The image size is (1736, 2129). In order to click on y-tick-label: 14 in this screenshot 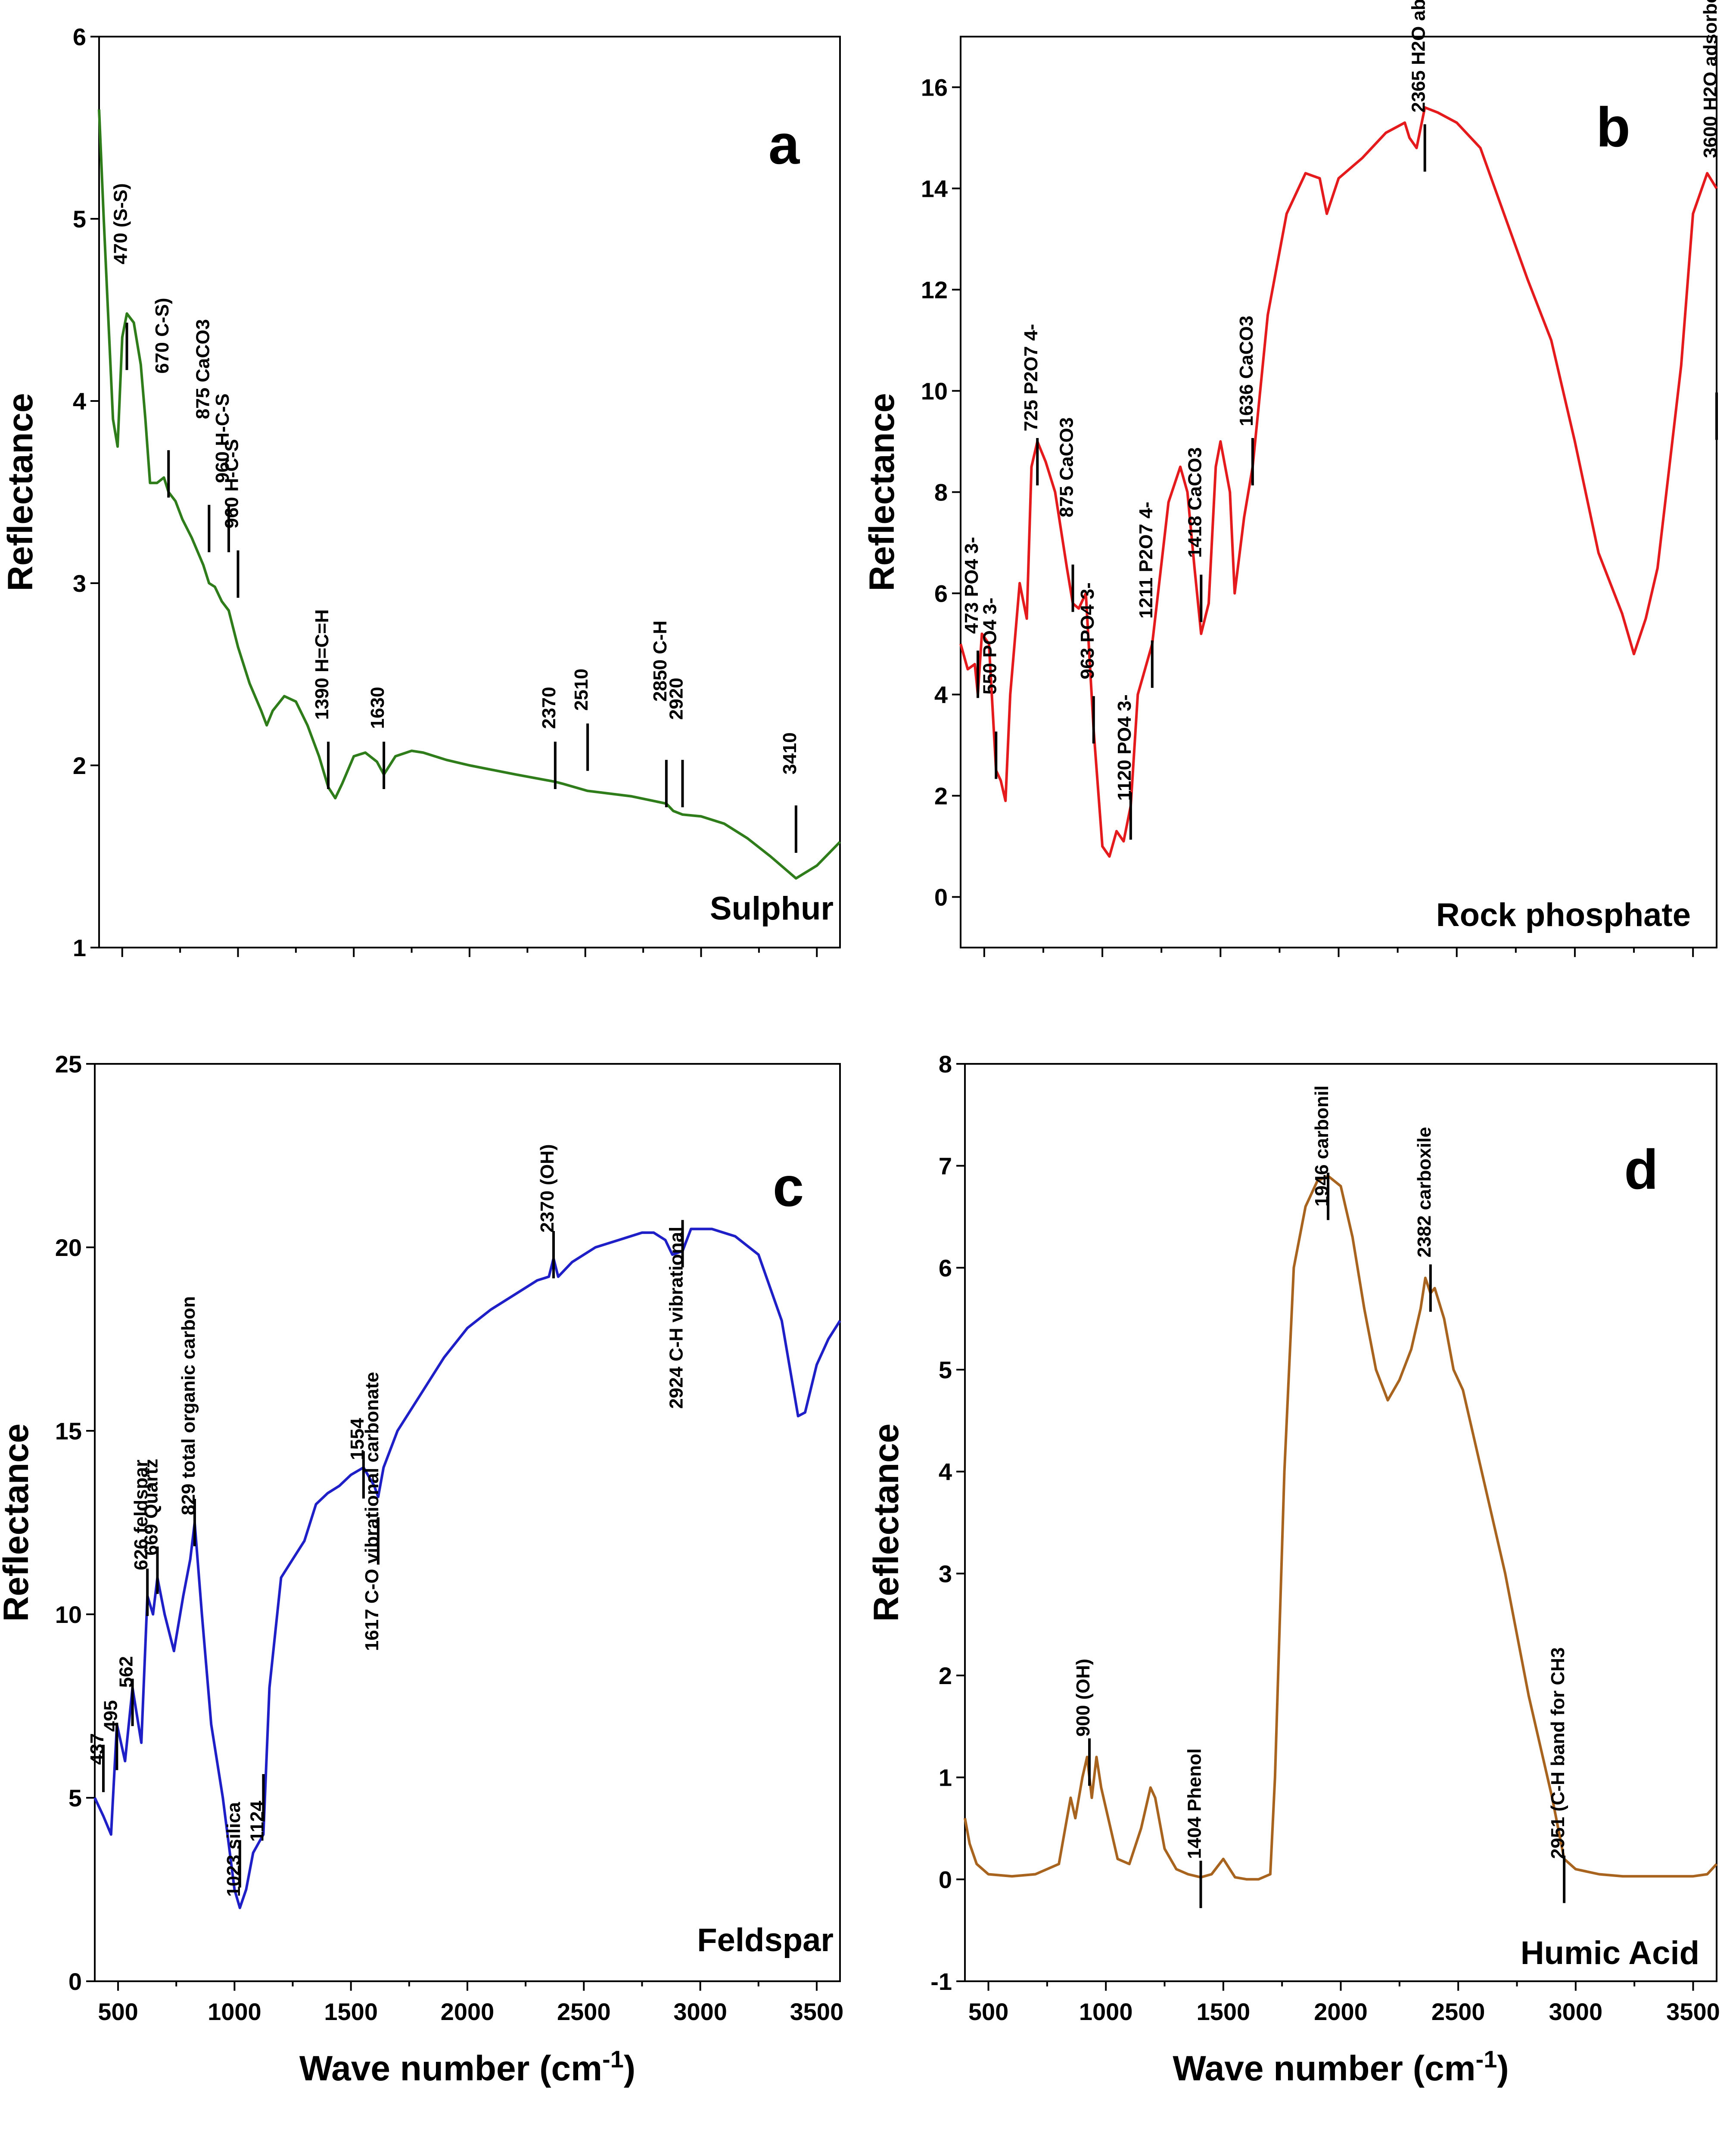, I will do `click(934, 188)`.